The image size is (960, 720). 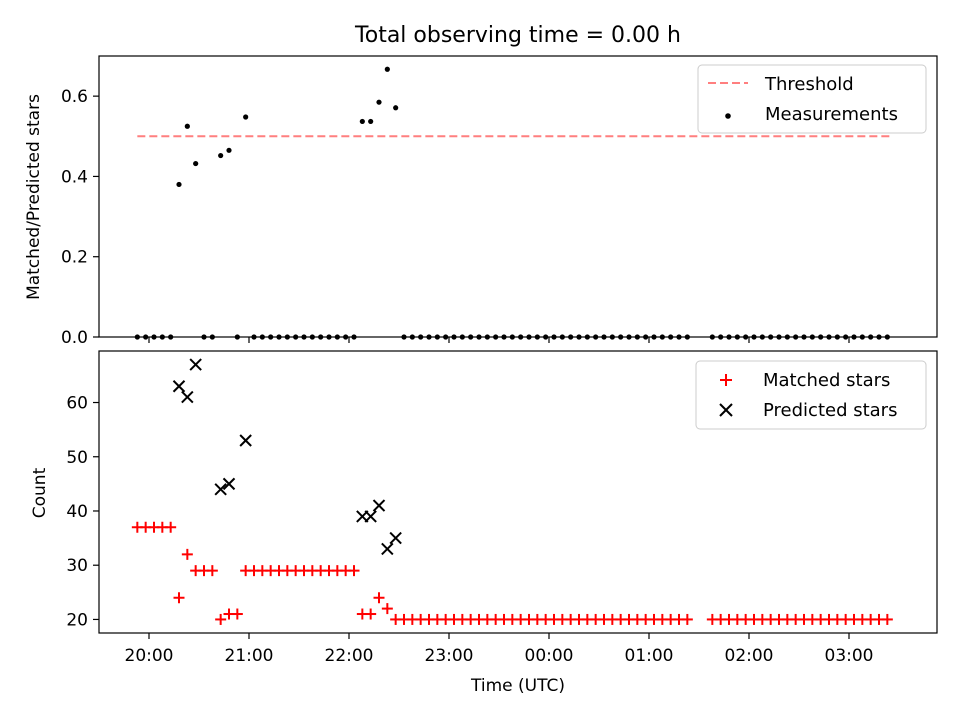 What do you see at coordinates (349, 656) in the screenshot?
I see `xtick-label: 22:00` at bounding box center [349, 656].